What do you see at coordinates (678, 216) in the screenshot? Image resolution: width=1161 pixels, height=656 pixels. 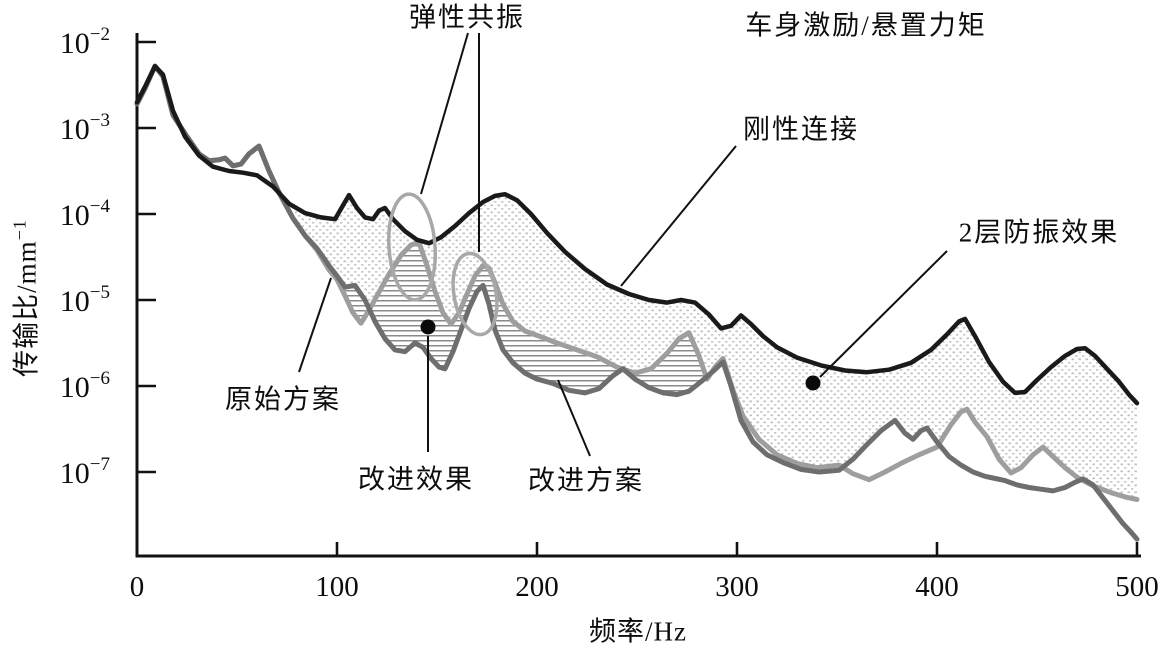 I see `leader-line-rigid-connection` at bounding box center [678, 216].